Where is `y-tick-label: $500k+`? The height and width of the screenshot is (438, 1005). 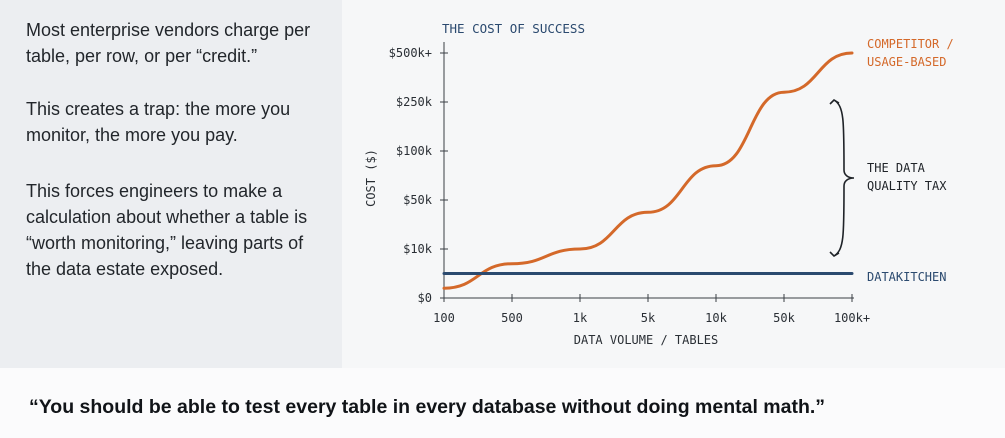
y-tick-label: $500k+ is located at coordinates (410, 53).